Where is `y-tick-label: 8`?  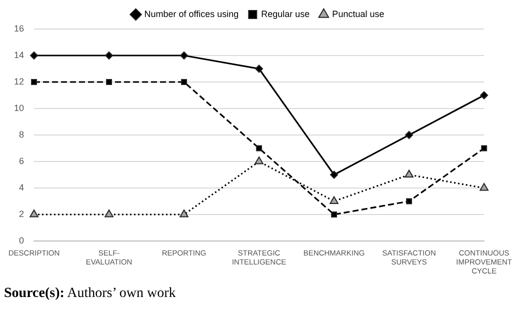 y-tick-label: 8 is located at coordinates (21, 134).